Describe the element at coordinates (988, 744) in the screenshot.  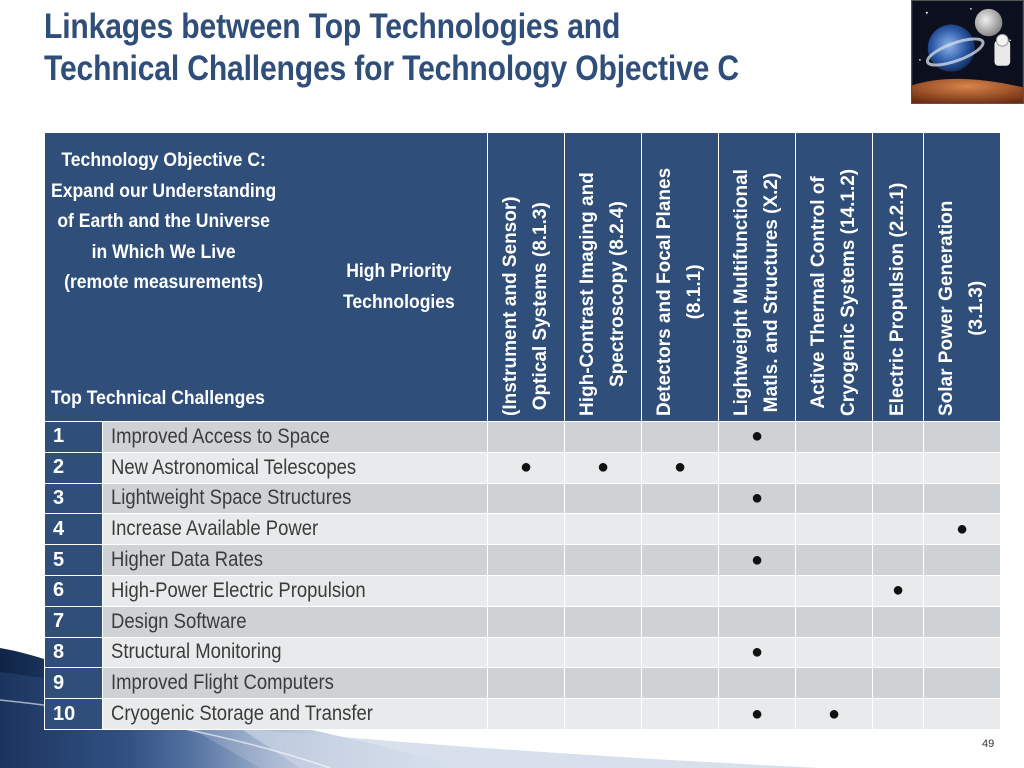
I see `page-number: 49` at that location.